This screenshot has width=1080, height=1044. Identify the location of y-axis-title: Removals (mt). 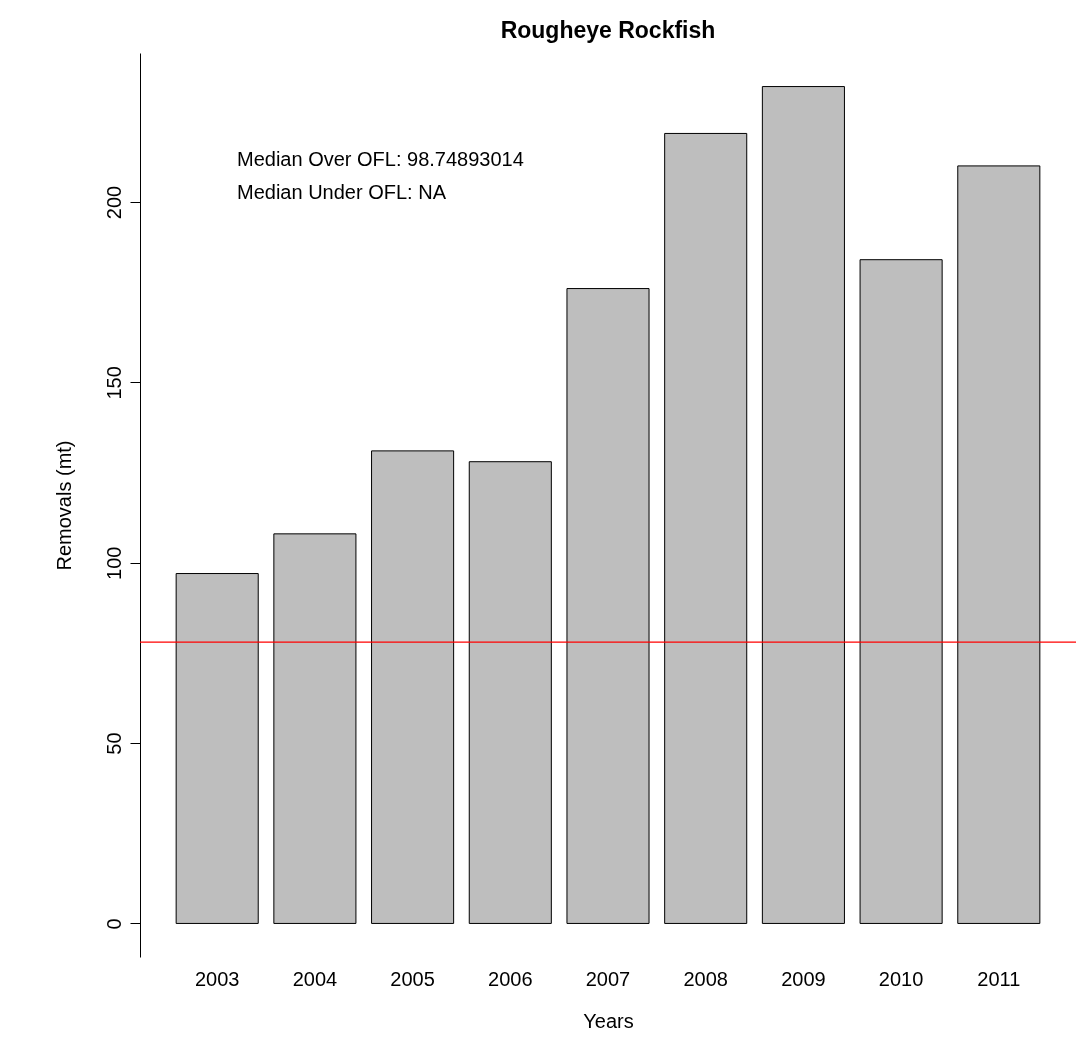
(63, 505).